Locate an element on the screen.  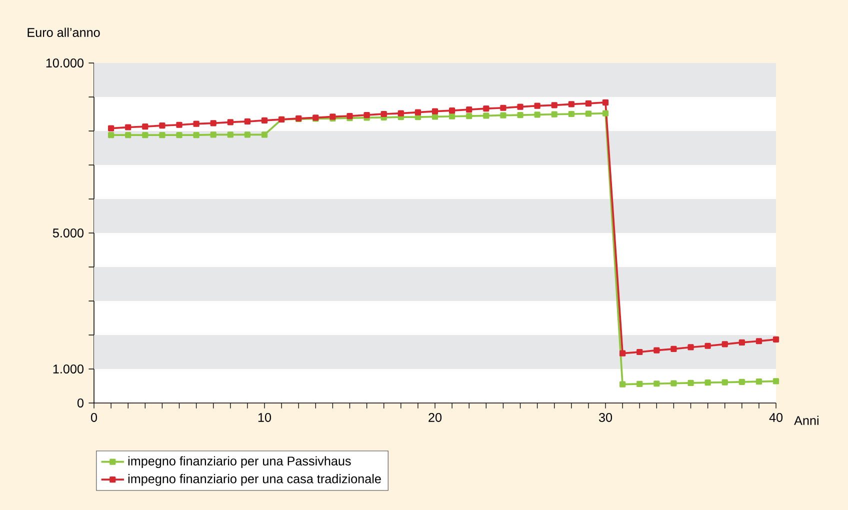
x-tick-label: 40 is located at coordinates (776, 417).